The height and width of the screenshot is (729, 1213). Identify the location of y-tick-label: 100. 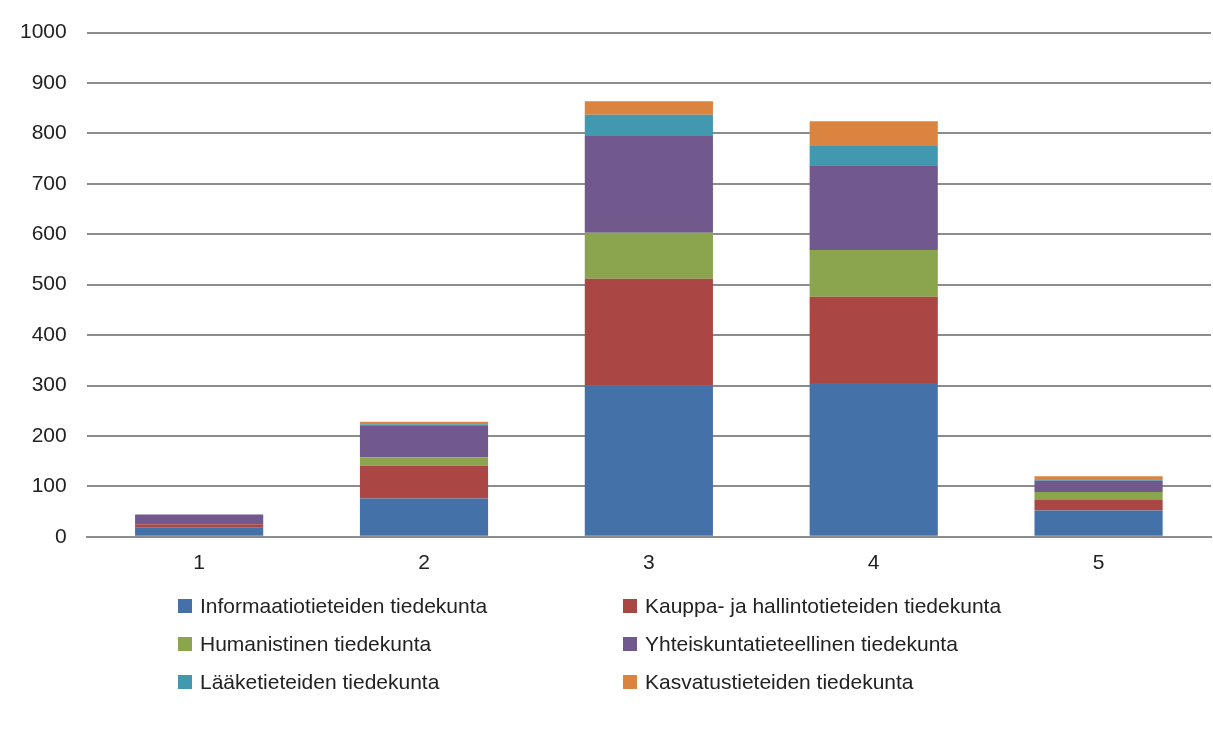
(49, 485).